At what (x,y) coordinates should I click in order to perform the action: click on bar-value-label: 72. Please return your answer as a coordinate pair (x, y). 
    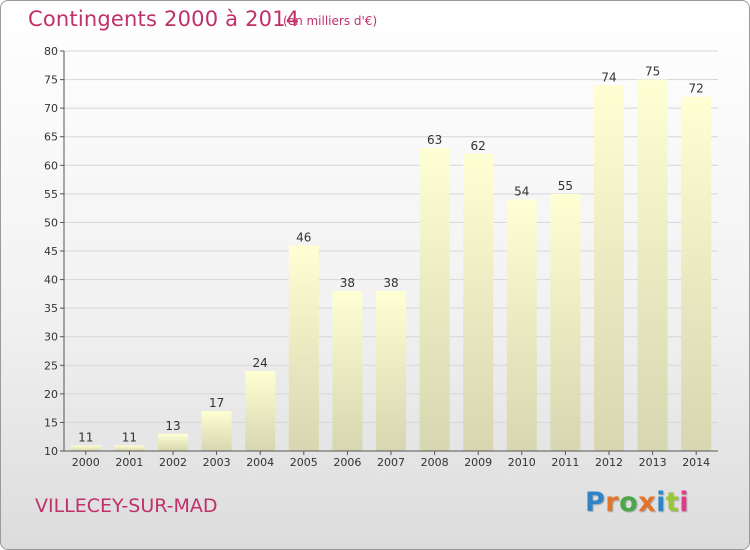
    Looking at the image, I should click on (696, 89).